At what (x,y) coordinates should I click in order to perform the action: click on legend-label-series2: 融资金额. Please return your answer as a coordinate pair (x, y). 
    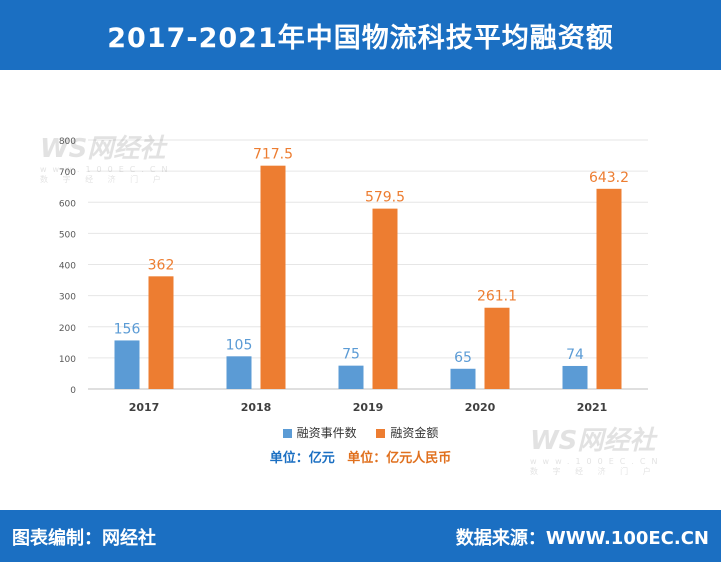
    Looking at the image, I should click on (414, 433).